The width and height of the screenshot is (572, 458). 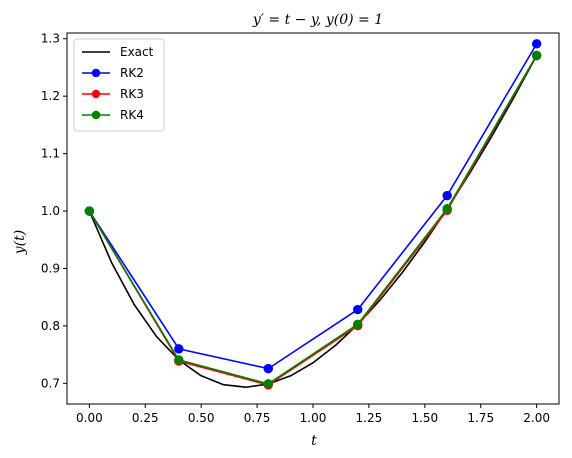 What do you see at coordinates (132, 94) in the screenshot?
I see `legend-label: RK3` at bounding box center [132, 94].